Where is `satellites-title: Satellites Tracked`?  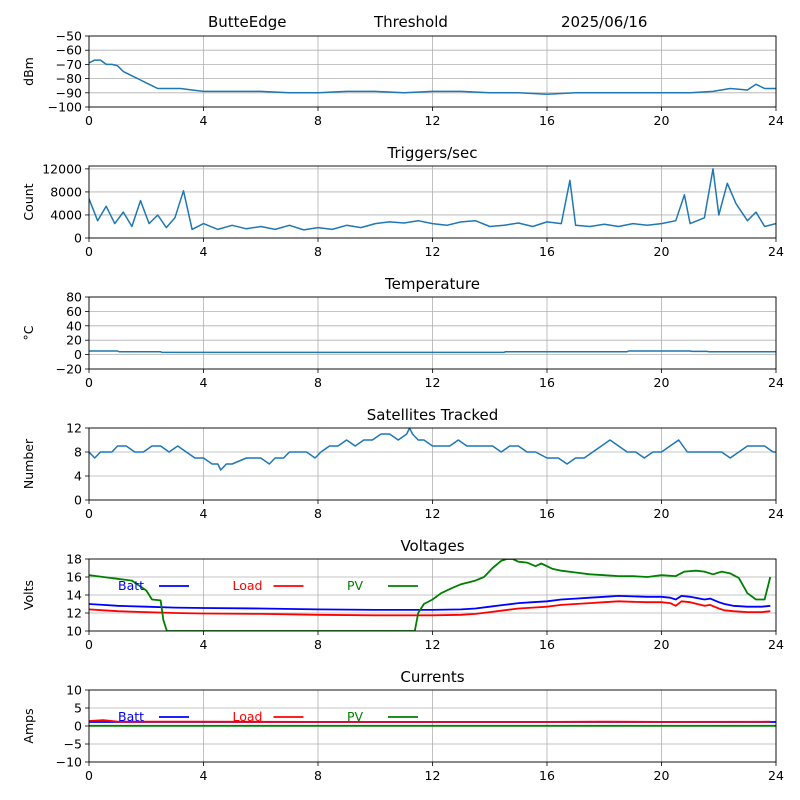 satellites-title: Satellites Tracked is located at coordinates (432, 415).